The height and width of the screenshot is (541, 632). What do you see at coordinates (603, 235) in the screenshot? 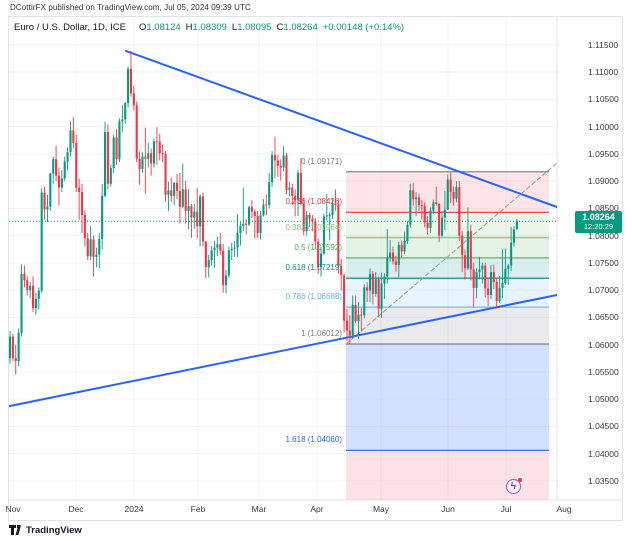
I see `price-tick-label: 1.08000` at bounding box center [603, 235].